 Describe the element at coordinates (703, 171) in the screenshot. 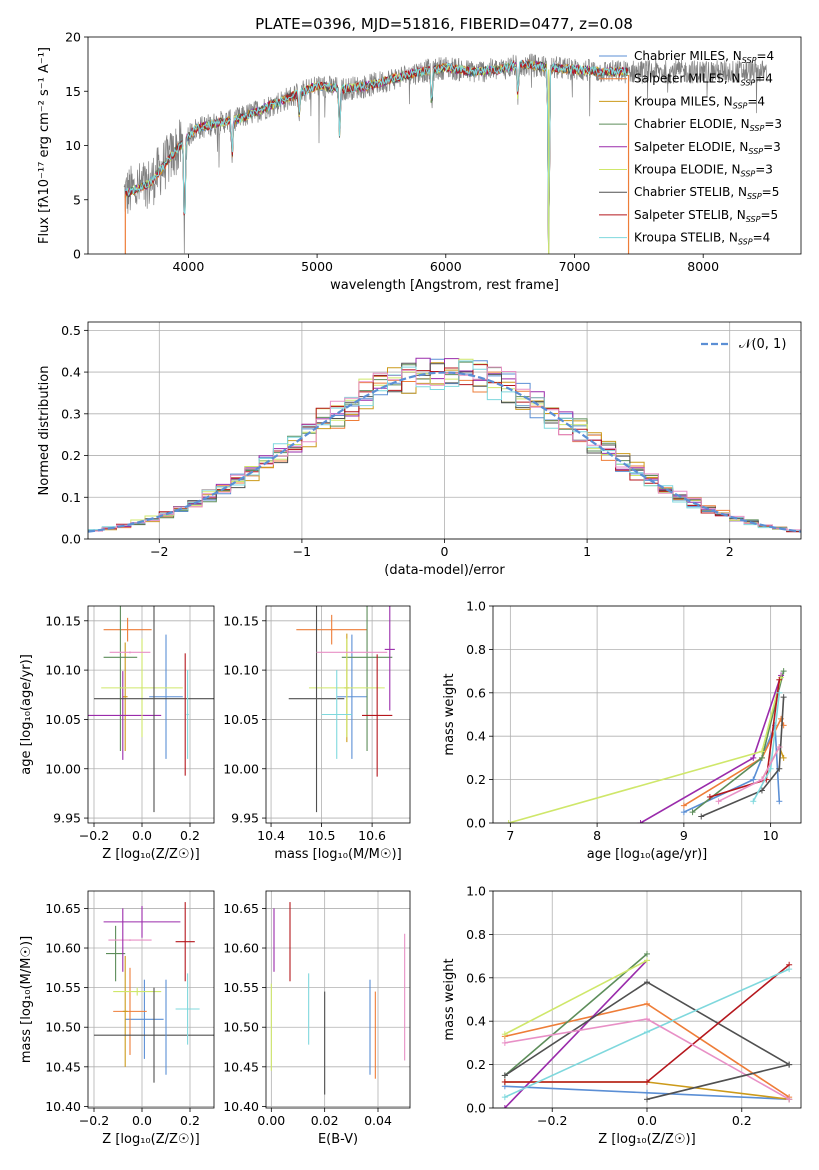

I see `legend-label: Kroupa ELODIE, NSSP=3` at that location.